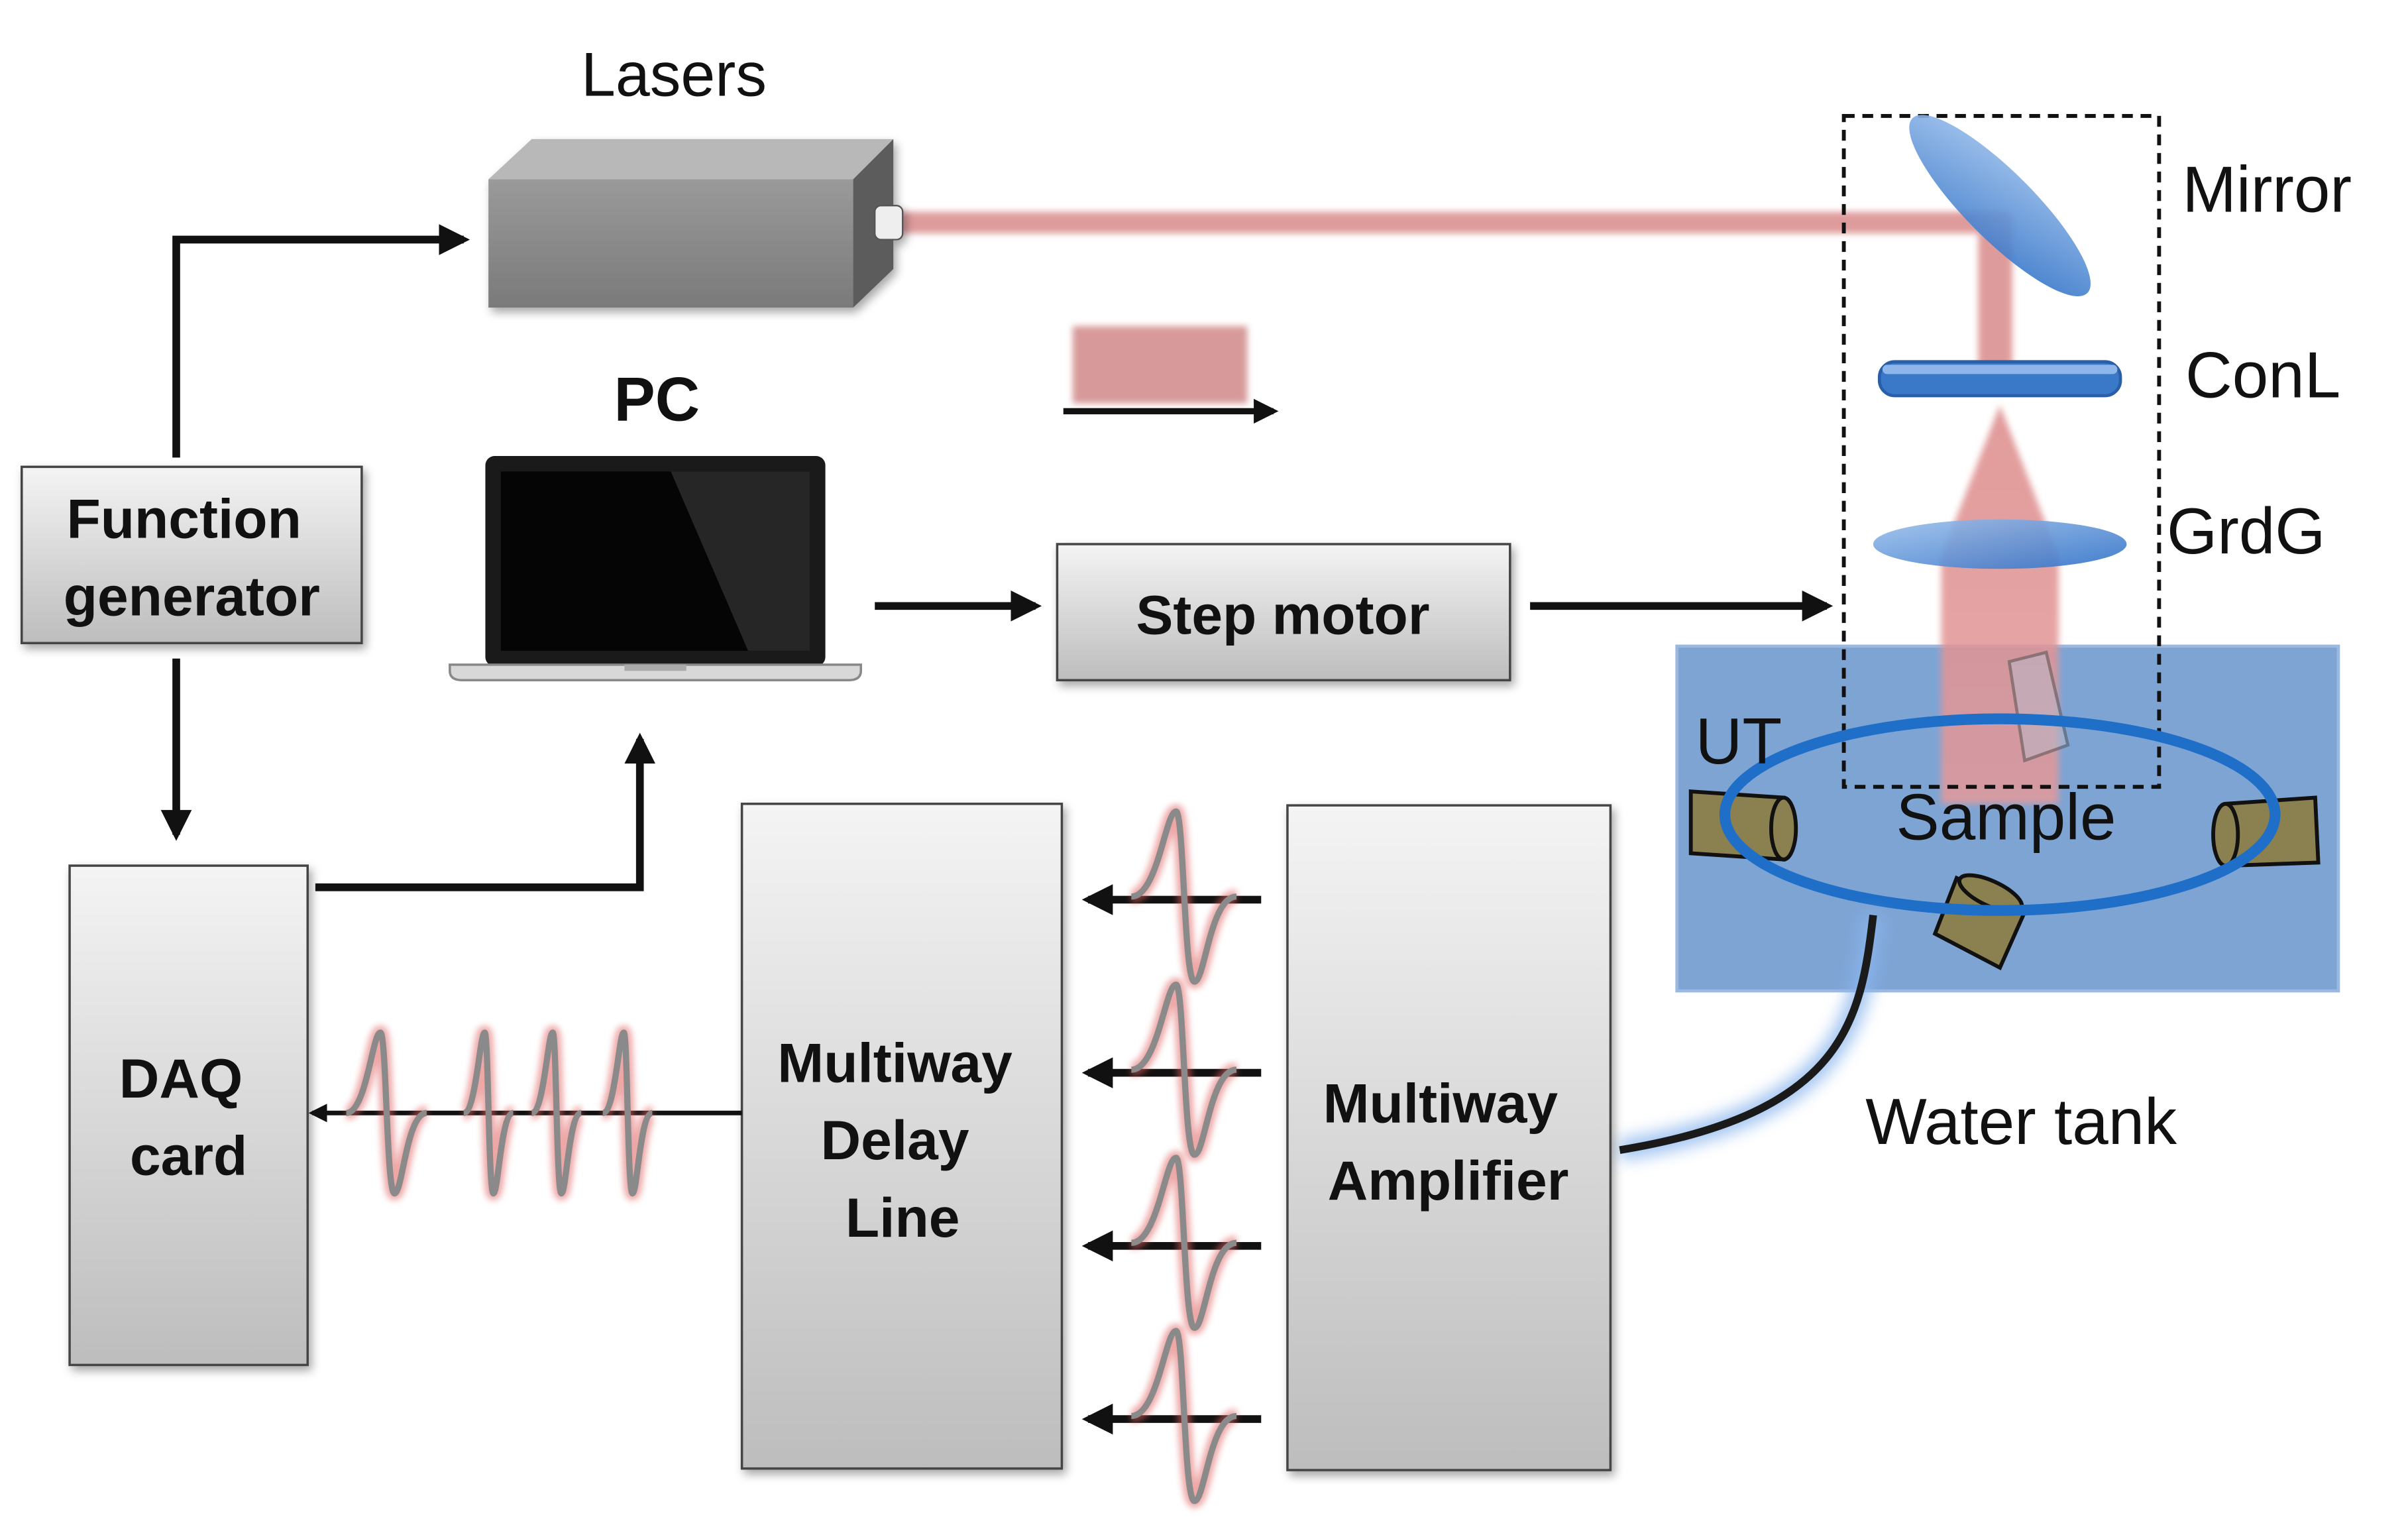 This screenshot has width=2408, height=1535. What do you see at coordinates (894, 1063) in the screenshot?
I see `delay-line-line1: Multiway` at bounding box center [894, 1063].